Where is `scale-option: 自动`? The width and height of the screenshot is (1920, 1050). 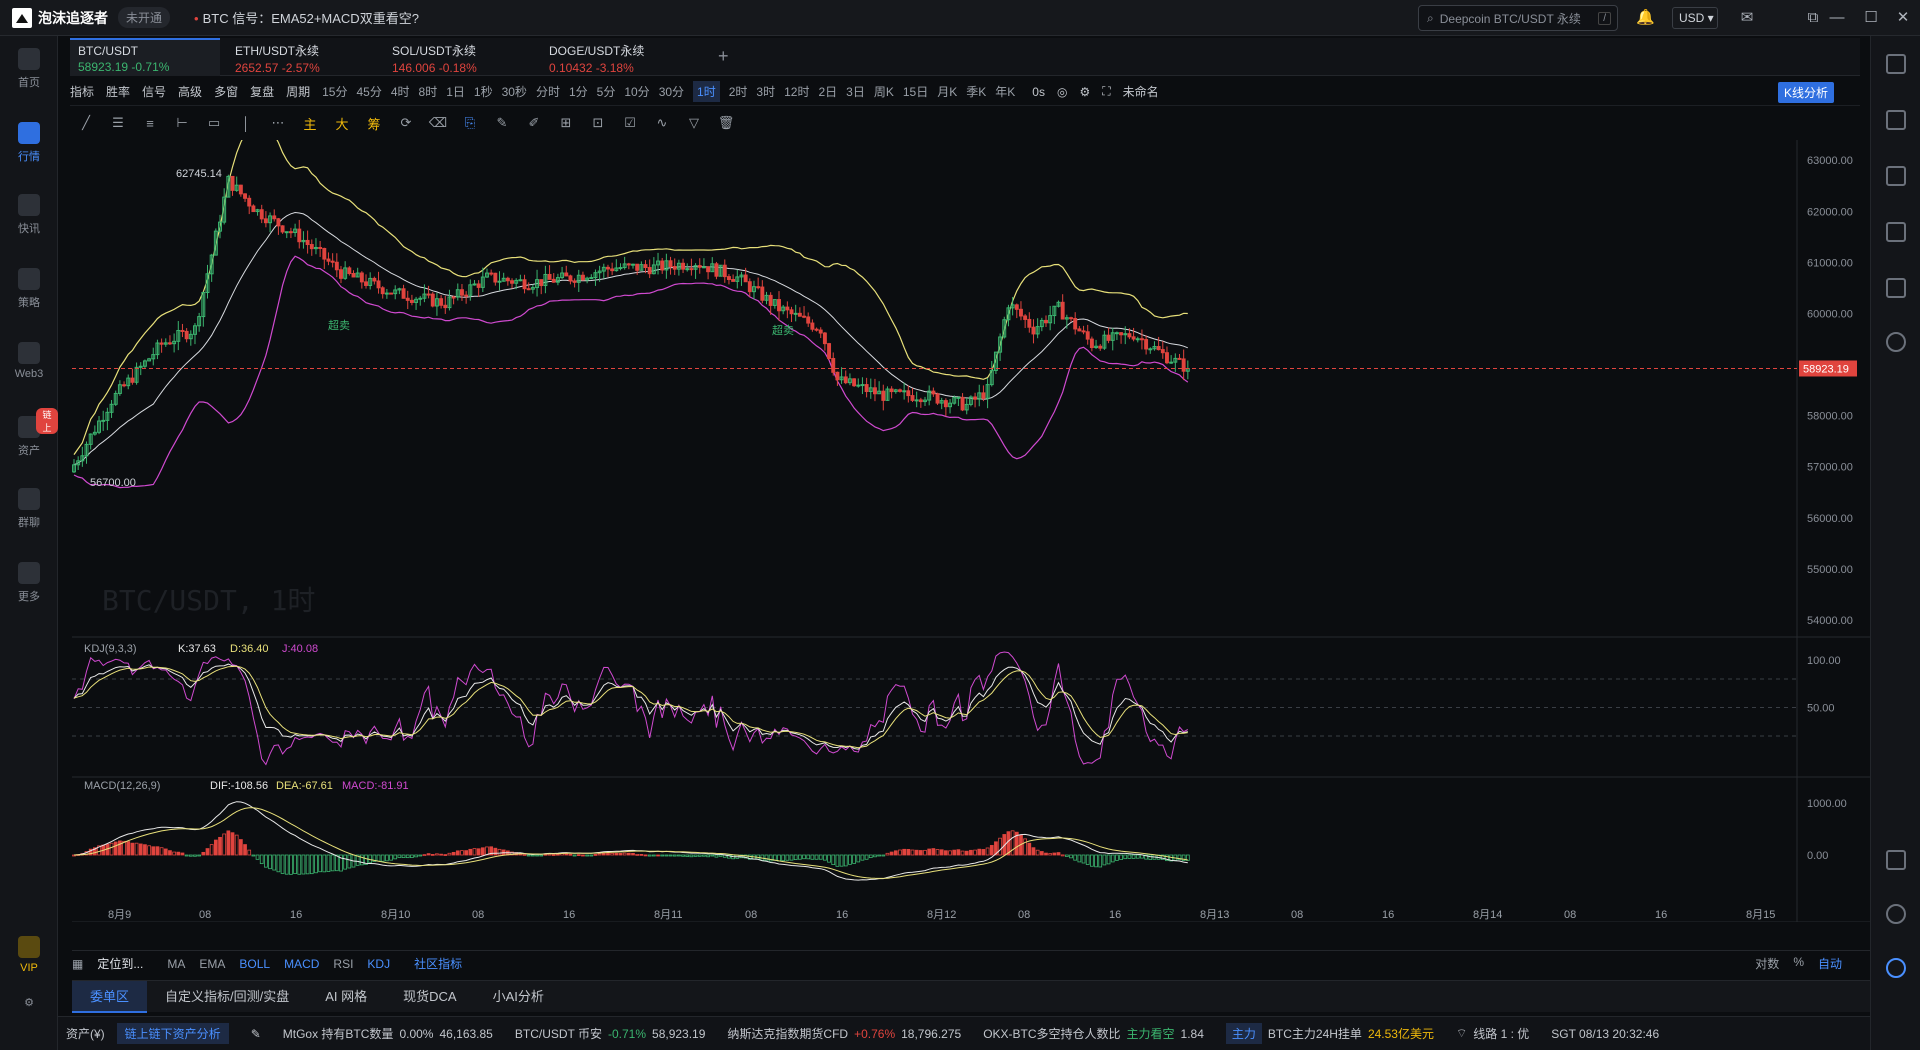 scale-option: 自动 is located at coordinates (1829, 964).